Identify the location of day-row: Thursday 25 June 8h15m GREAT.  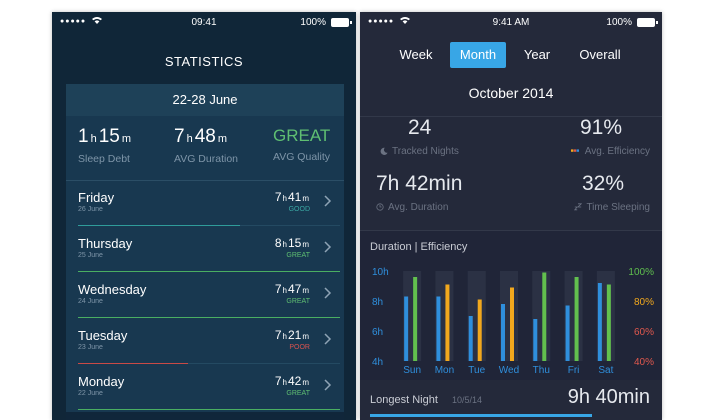
(205, 253).